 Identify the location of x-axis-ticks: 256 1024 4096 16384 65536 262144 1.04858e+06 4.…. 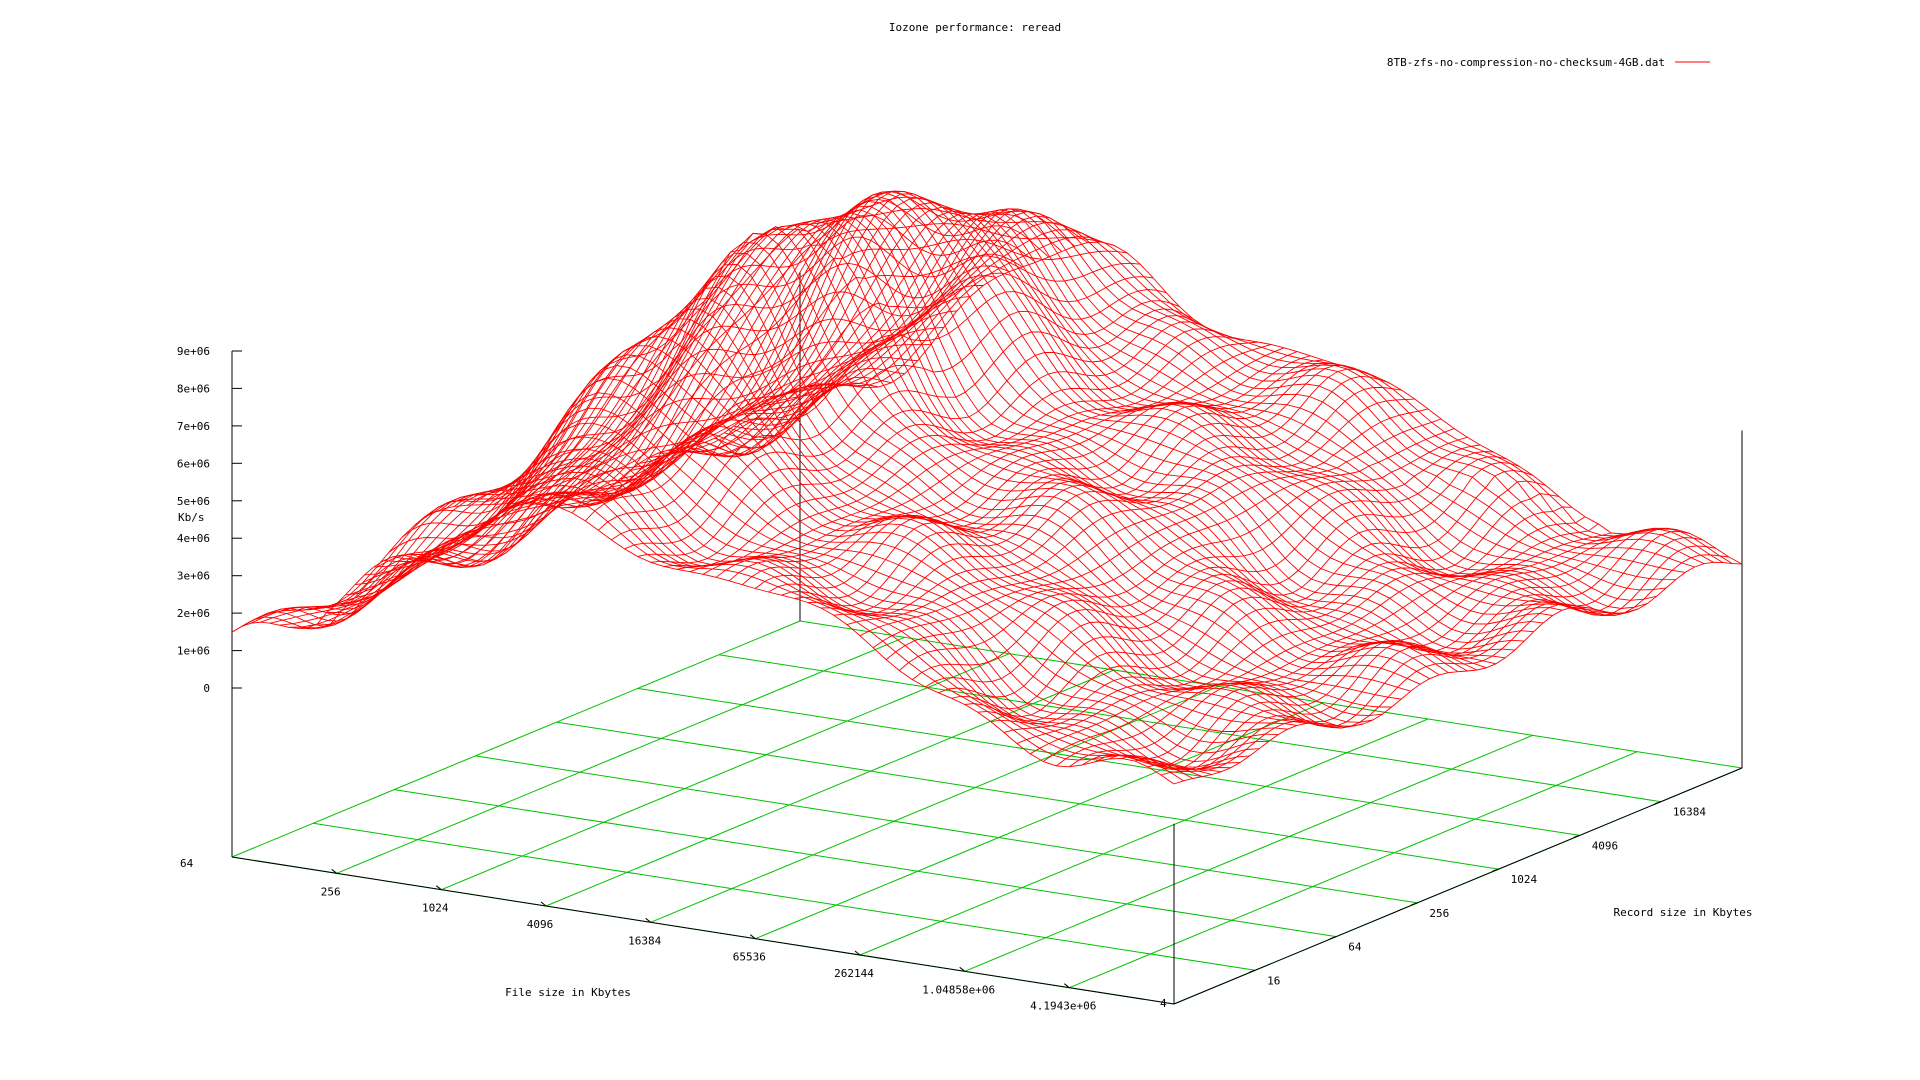
(638, 935).